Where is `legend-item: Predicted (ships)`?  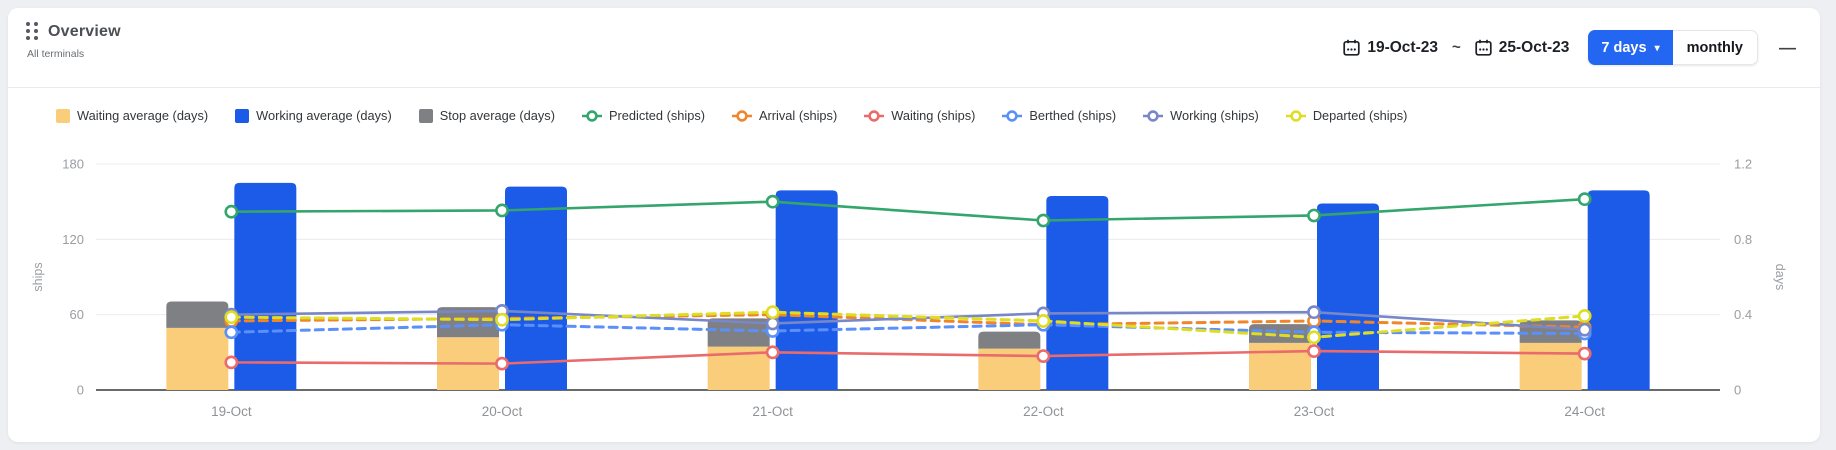 legend-item: Predicted (ships) is located at coordinates (643, 115).